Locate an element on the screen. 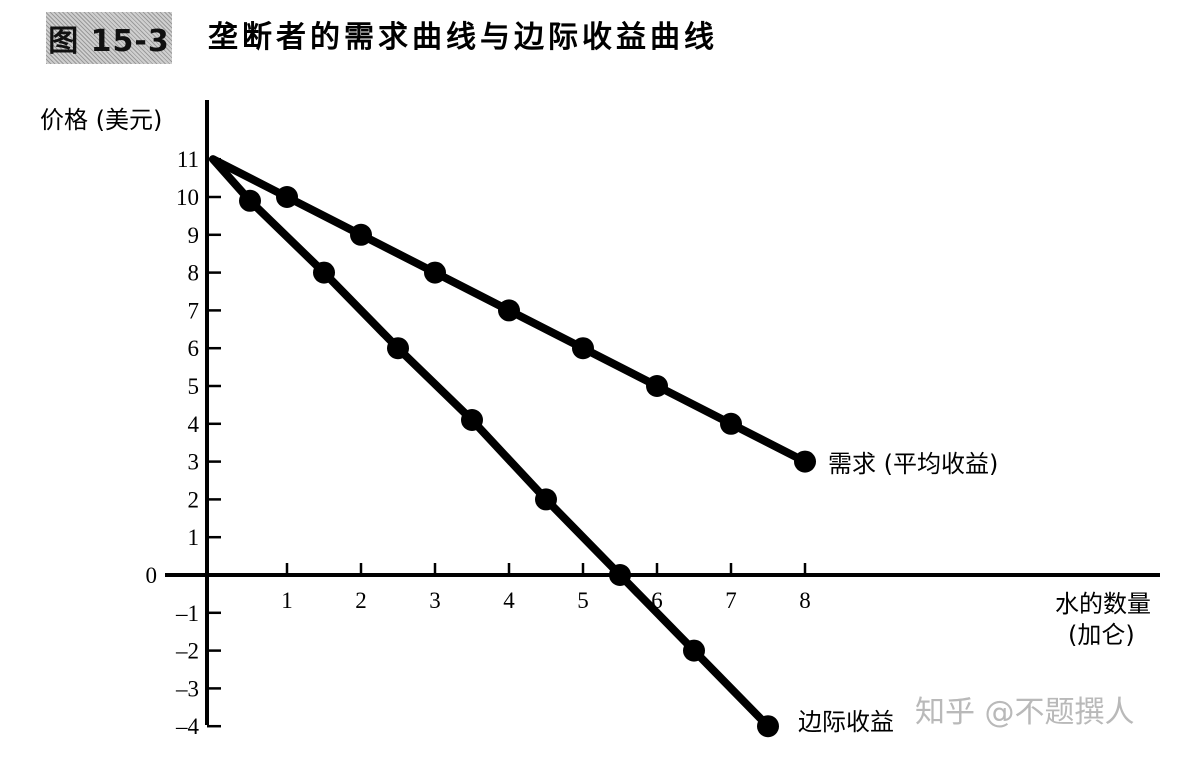 The width and height of the screenshot is (1198, 761). watermark: 知乎 @不题撰人 is located at coordinates (1025, 712).